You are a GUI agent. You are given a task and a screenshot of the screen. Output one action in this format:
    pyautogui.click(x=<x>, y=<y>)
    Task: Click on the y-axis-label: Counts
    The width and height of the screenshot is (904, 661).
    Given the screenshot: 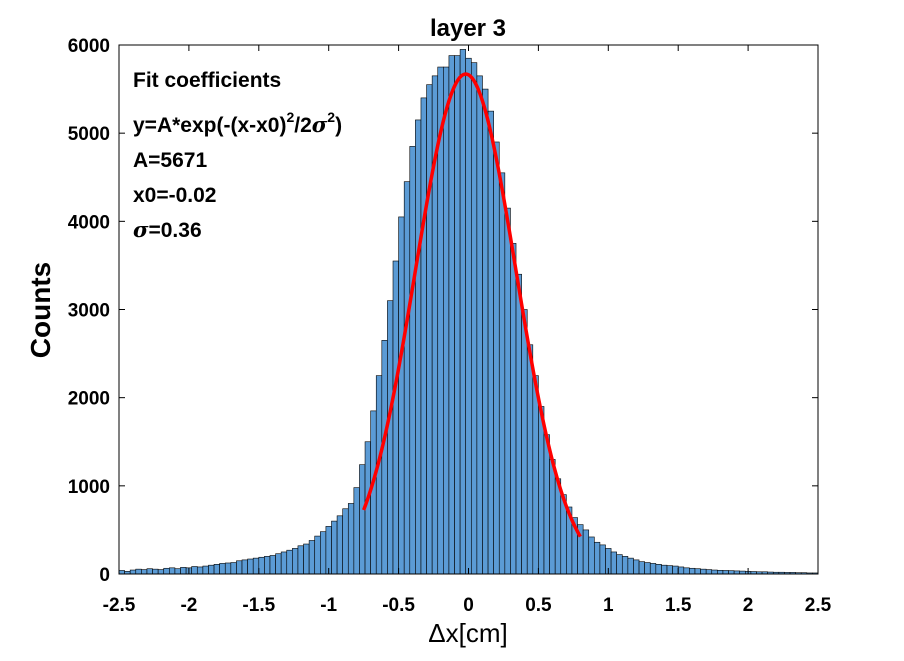 What is the action you would take?
    pyautogui.click(x=40, y=310)
    